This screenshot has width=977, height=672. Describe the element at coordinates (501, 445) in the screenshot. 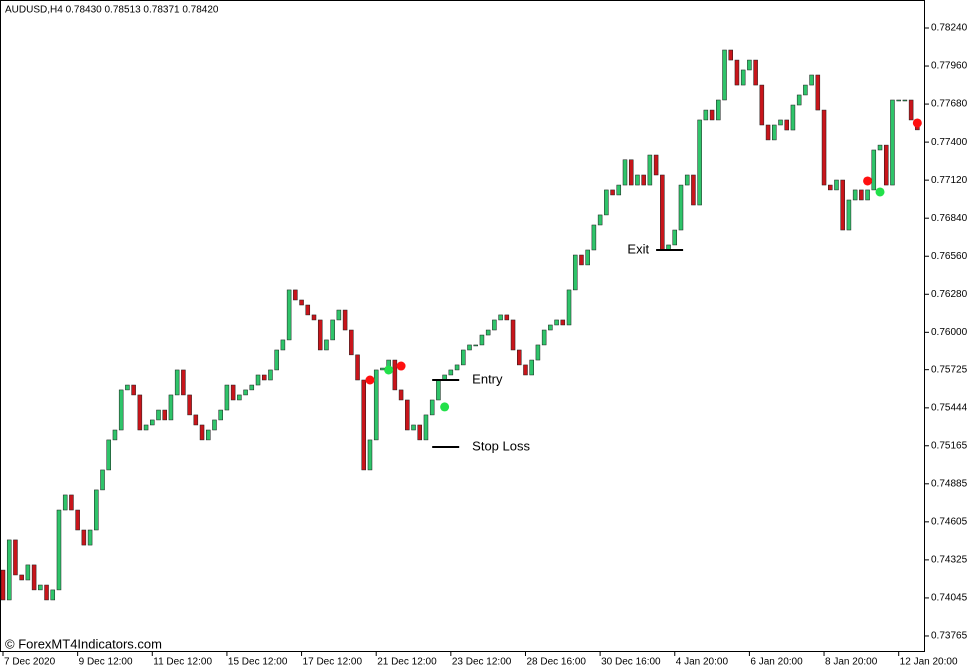

I see `annotation-label: Stop Loss` at that location.